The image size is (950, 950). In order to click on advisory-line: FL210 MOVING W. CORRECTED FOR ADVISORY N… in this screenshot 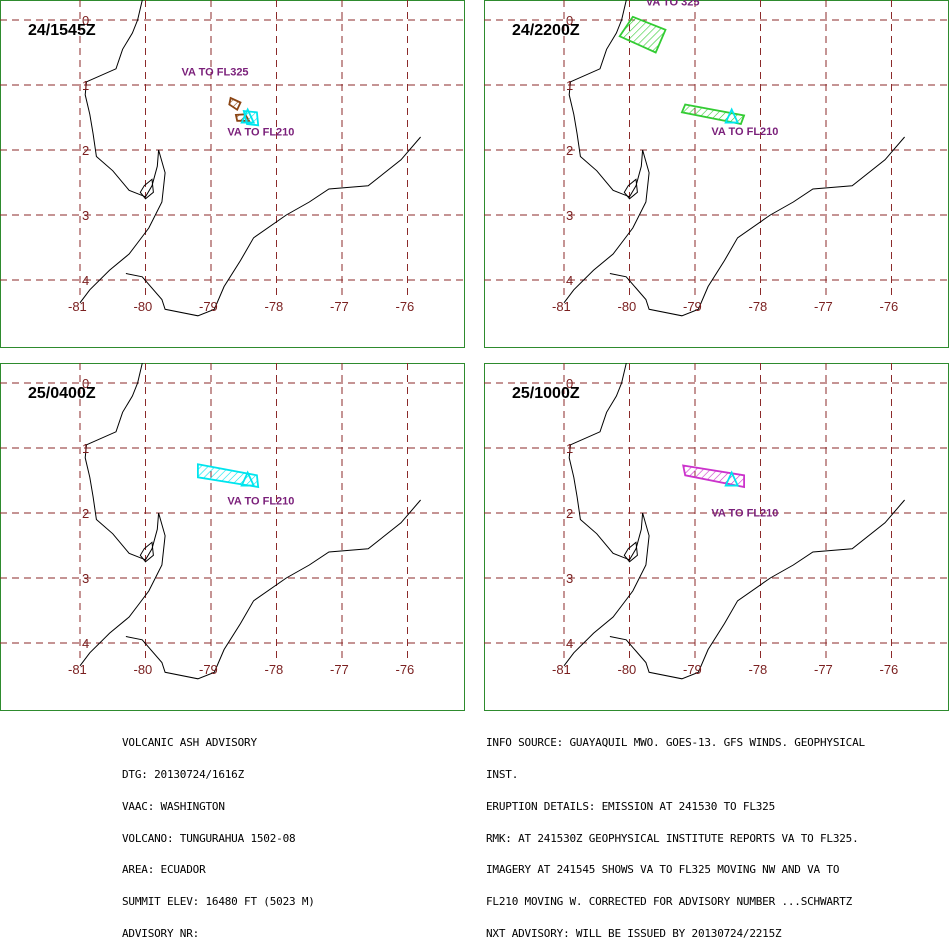, I will do `click(669, 902)`.